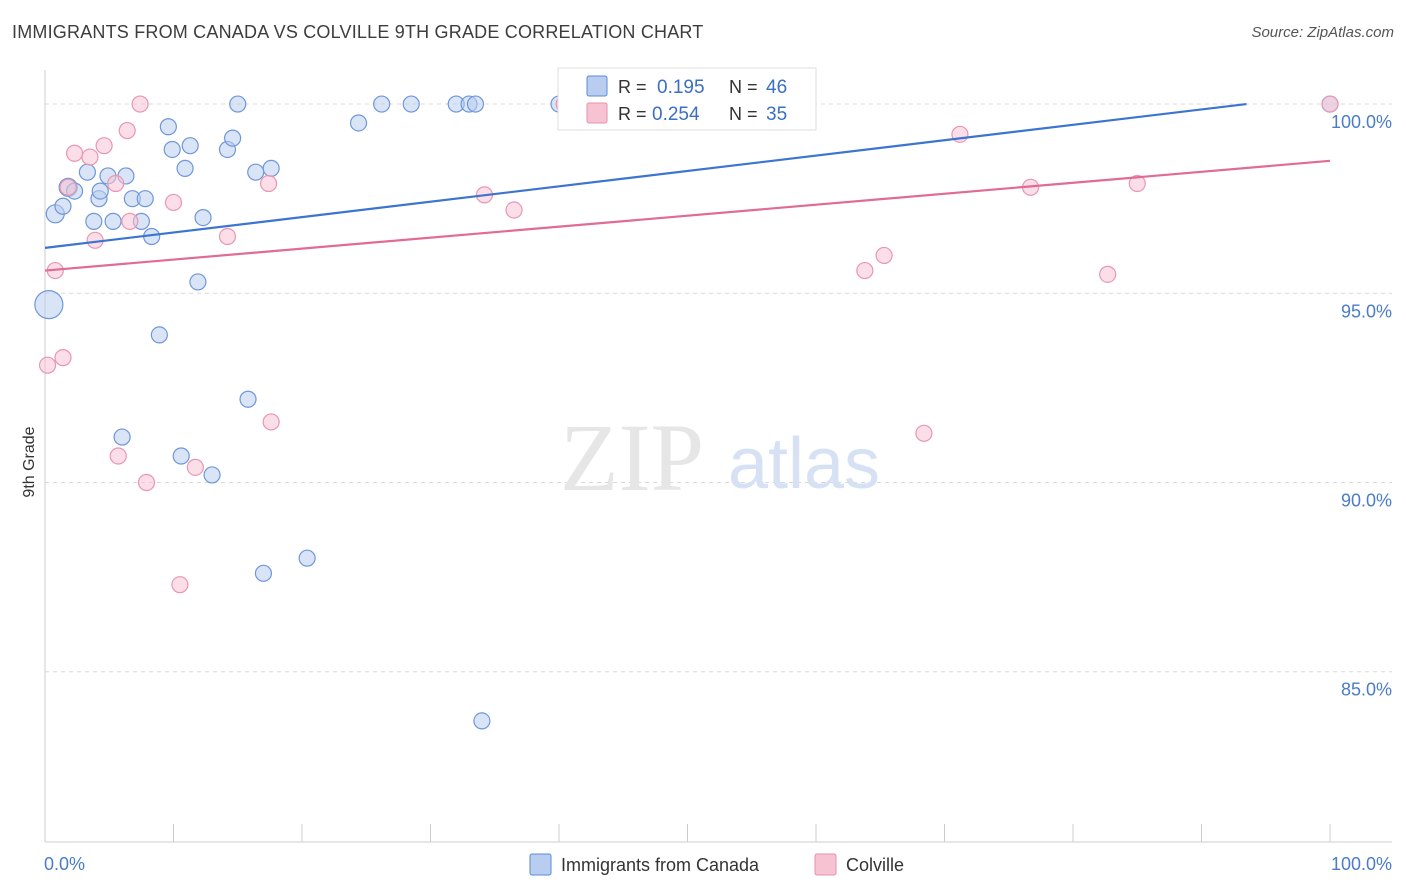 Image resolution: width=1406 pixels, height=892 pixels. I want to click on trend-line-canada, so click(645, 175).